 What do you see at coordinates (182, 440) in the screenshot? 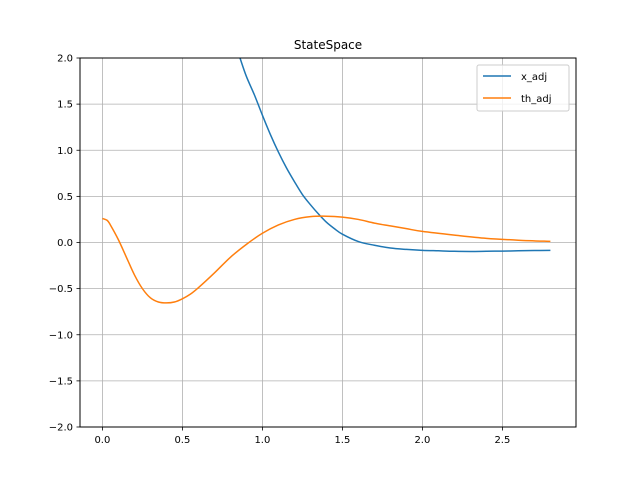
I see `x-tick-label: 0.5` at bounding box center [182, 440].